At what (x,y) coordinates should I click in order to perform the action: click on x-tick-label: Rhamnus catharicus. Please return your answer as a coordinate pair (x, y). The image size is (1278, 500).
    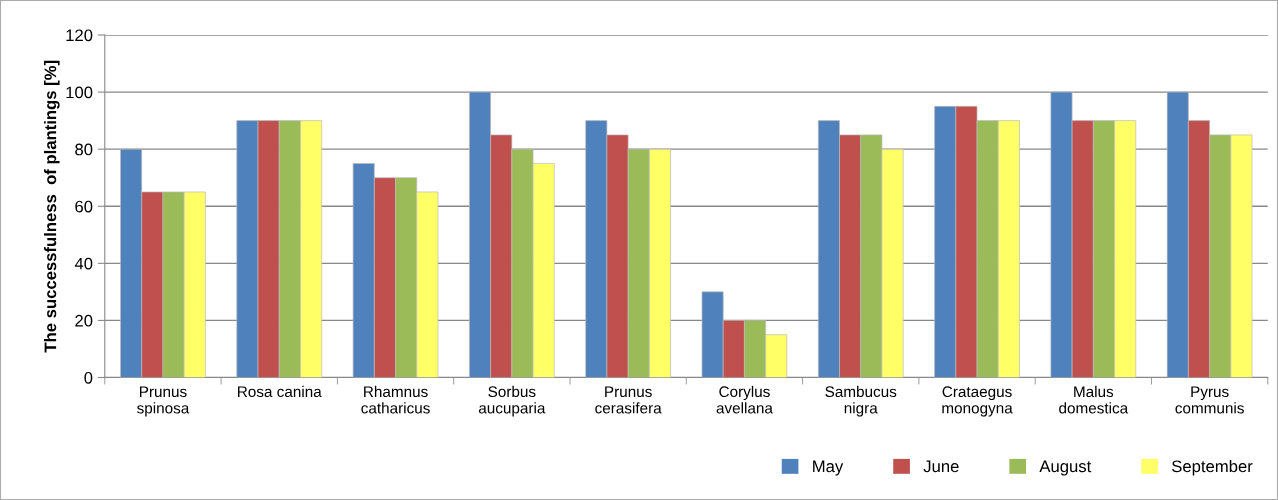
    Looking at the image, I should click on (395, 399).